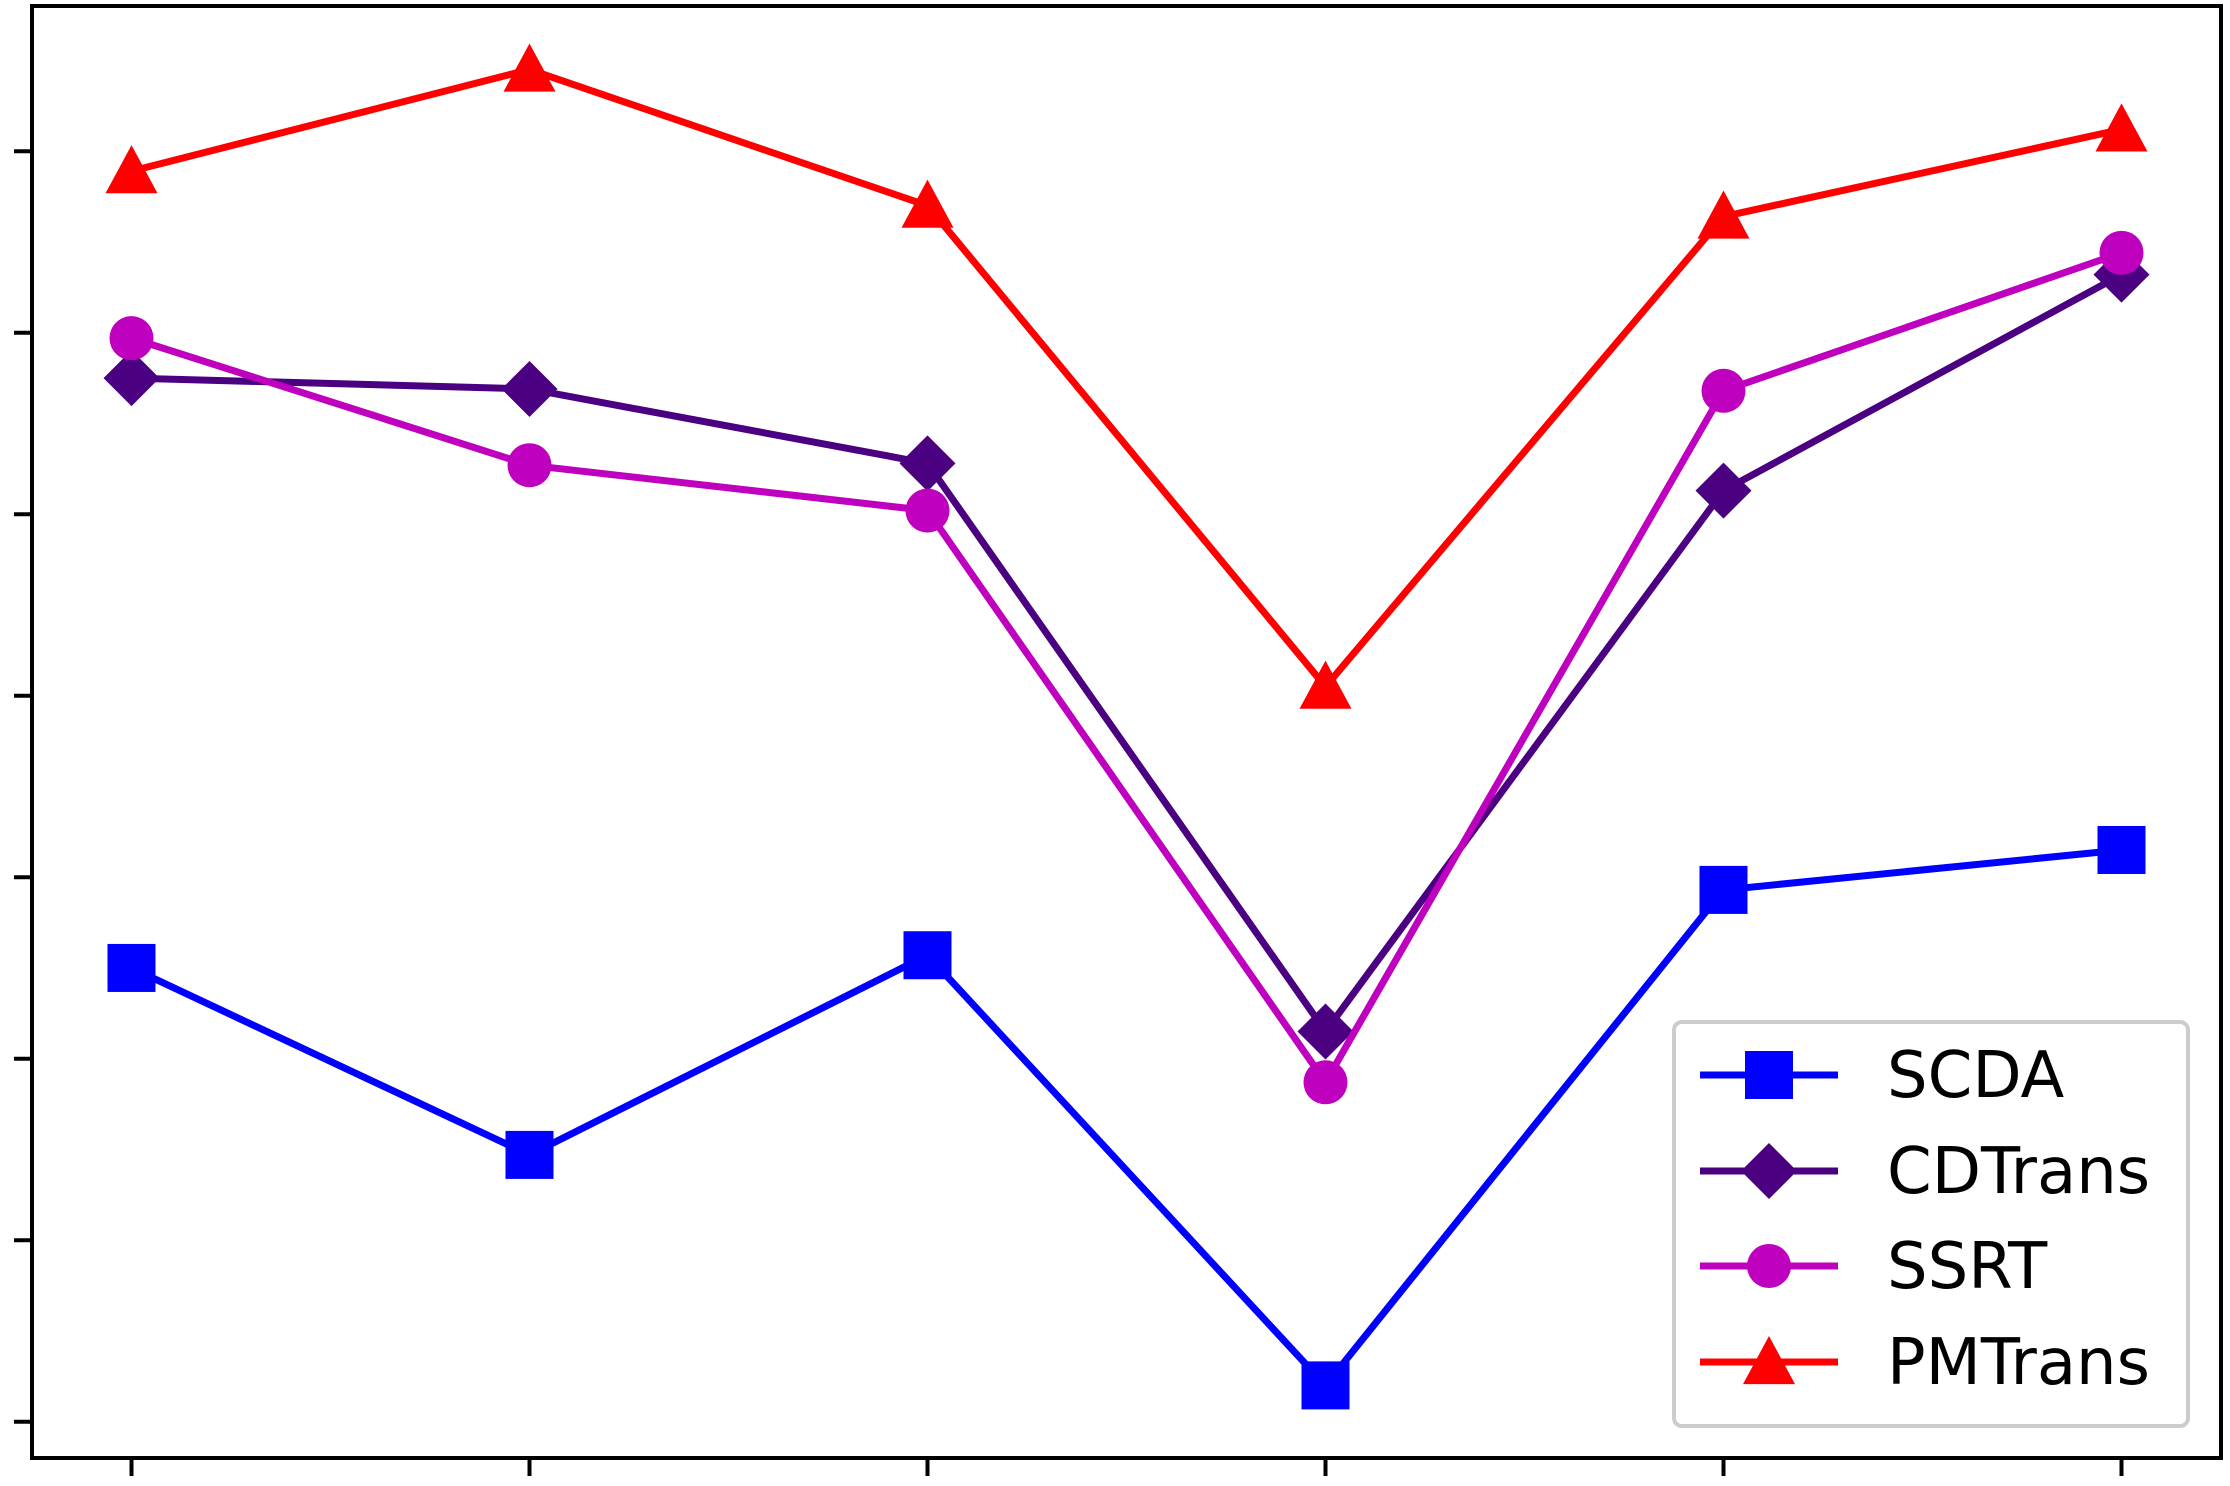 This screenshot has height=1486, width=2230. I want to click on legend-marker-pmtrans, so click(1769, 1360).